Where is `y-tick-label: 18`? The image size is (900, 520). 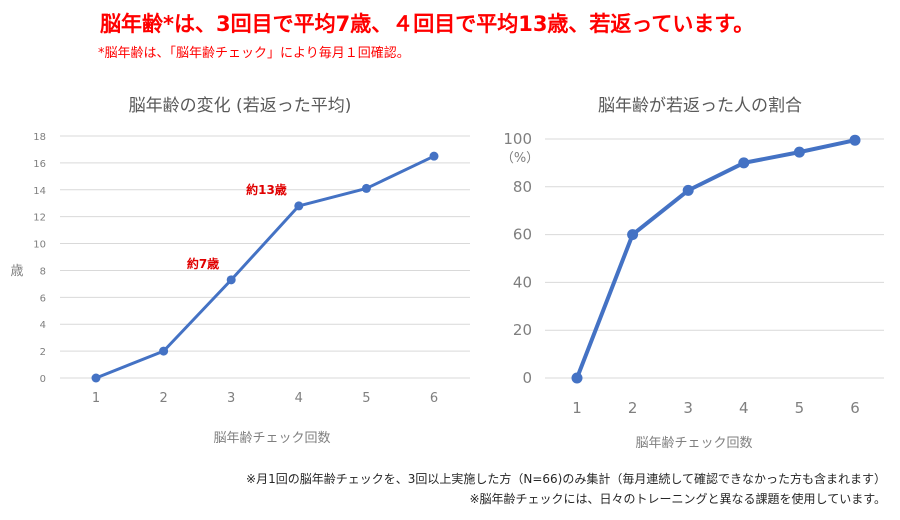 y-tick-label: 18 is located at coordinates (39, 137).